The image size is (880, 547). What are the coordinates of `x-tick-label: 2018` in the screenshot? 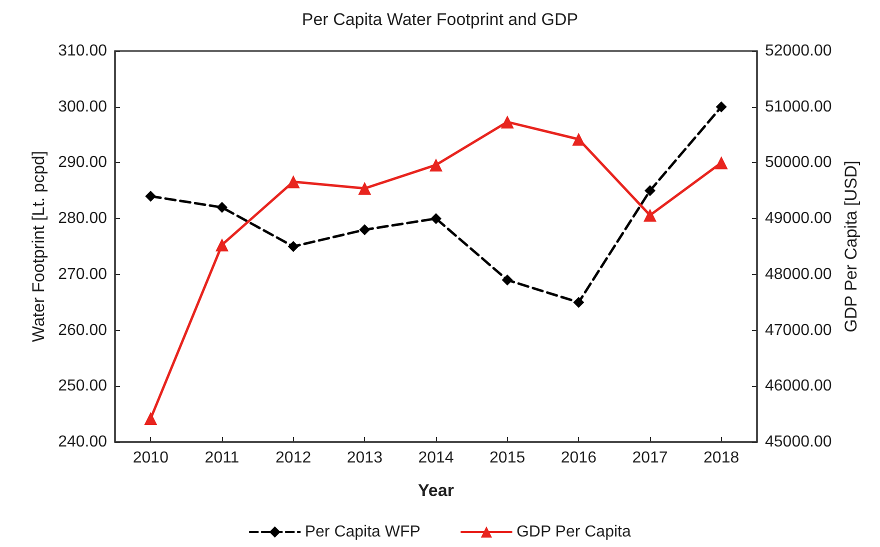 It's located at (722, 458).